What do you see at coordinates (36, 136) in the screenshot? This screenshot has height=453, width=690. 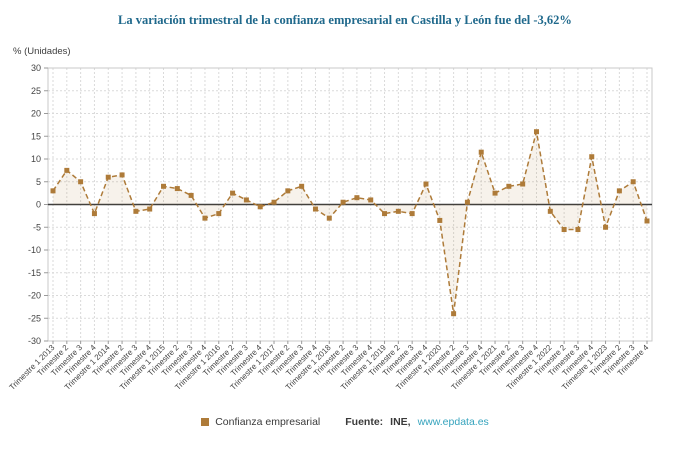 I see `svg-text: 15` at bounding box center [36, 136].